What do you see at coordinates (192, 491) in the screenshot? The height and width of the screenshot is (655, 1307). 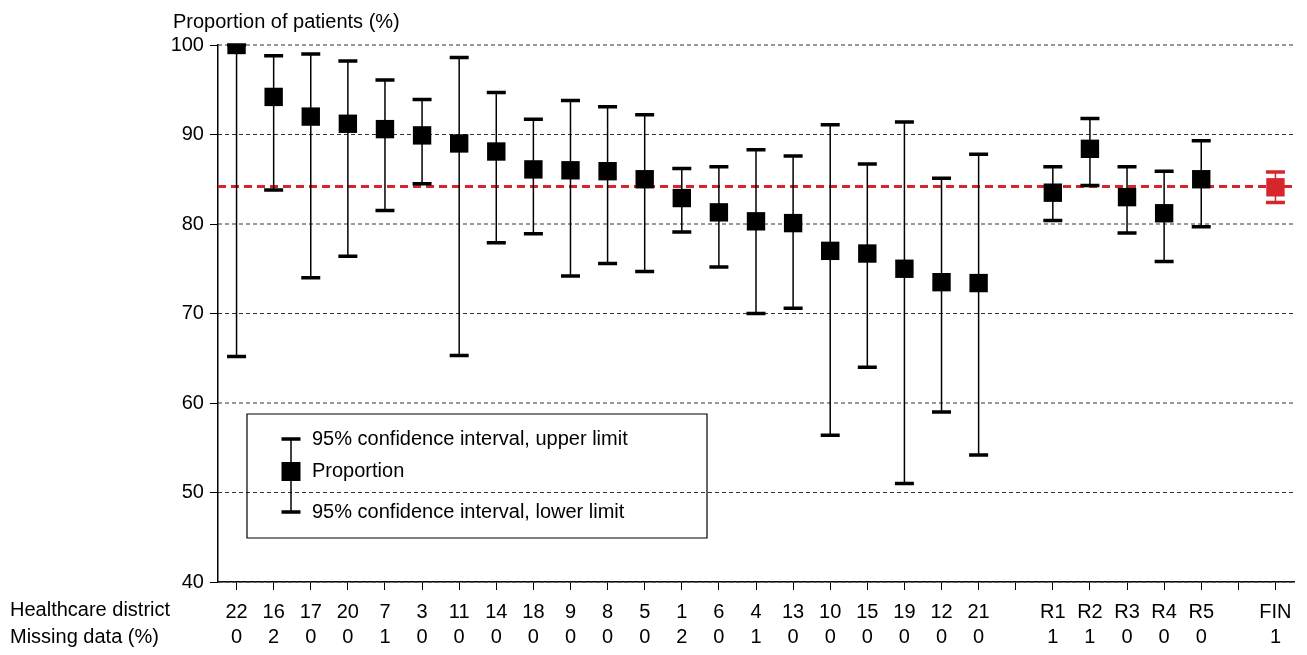 I see `y-tick-label: 50` at bounding box center [192, 491].